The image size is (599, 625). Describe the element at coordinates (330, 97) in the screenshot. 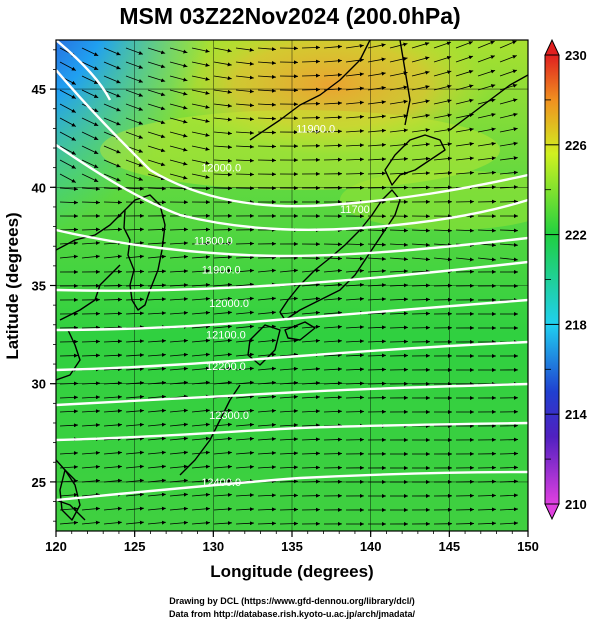

I see `warm-region` at that location.